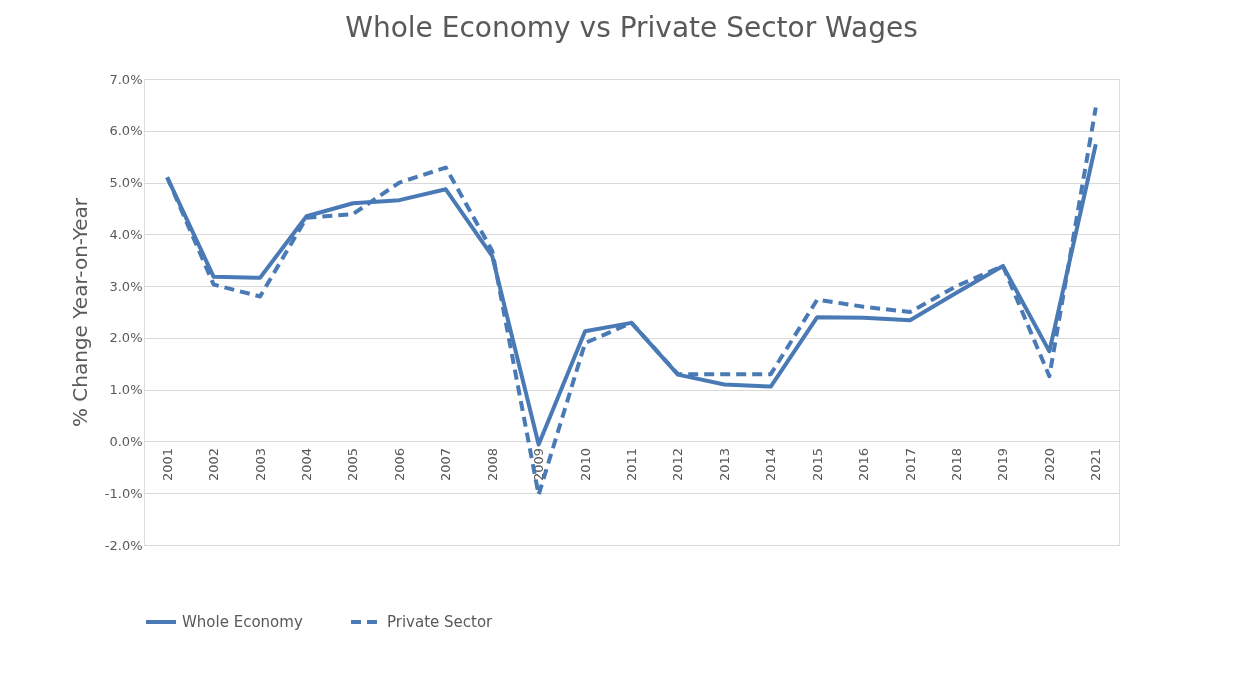 The image size is (1259, 696). I want to click on y-tick-label: -2.0%, so click(123, 545).